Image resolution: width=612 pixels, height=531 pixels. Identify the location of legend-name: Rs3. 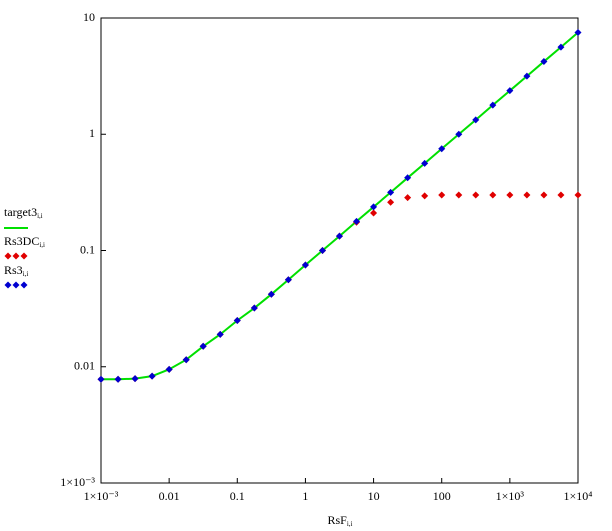
(13, 270).